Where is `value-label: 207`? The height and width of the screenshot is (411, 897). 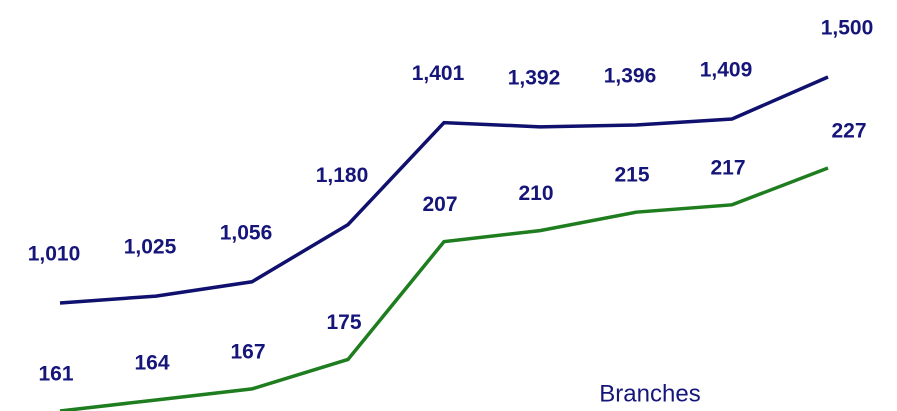
value-label: 207 is located at coordinates (439, 204).